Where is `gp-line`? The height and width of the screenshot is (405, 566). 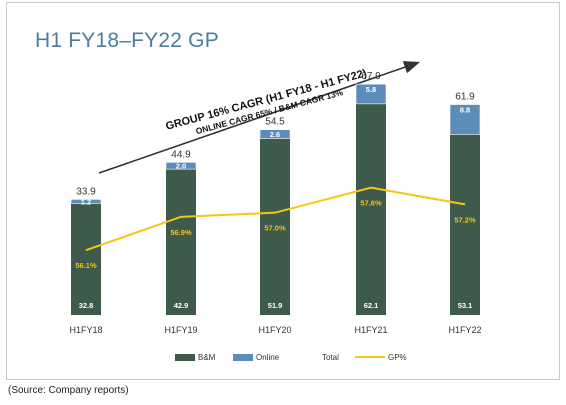 gp-line is located at coordinates (275, 219).